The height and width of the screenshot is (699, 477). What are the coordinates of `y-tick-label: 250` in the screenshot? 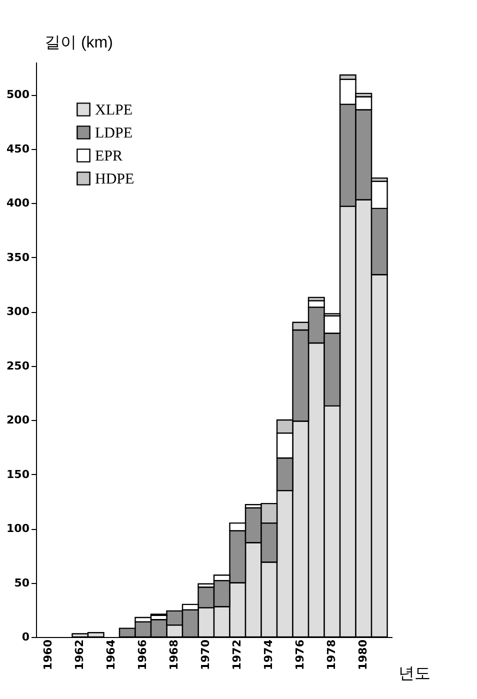 It's located at (18, 365).